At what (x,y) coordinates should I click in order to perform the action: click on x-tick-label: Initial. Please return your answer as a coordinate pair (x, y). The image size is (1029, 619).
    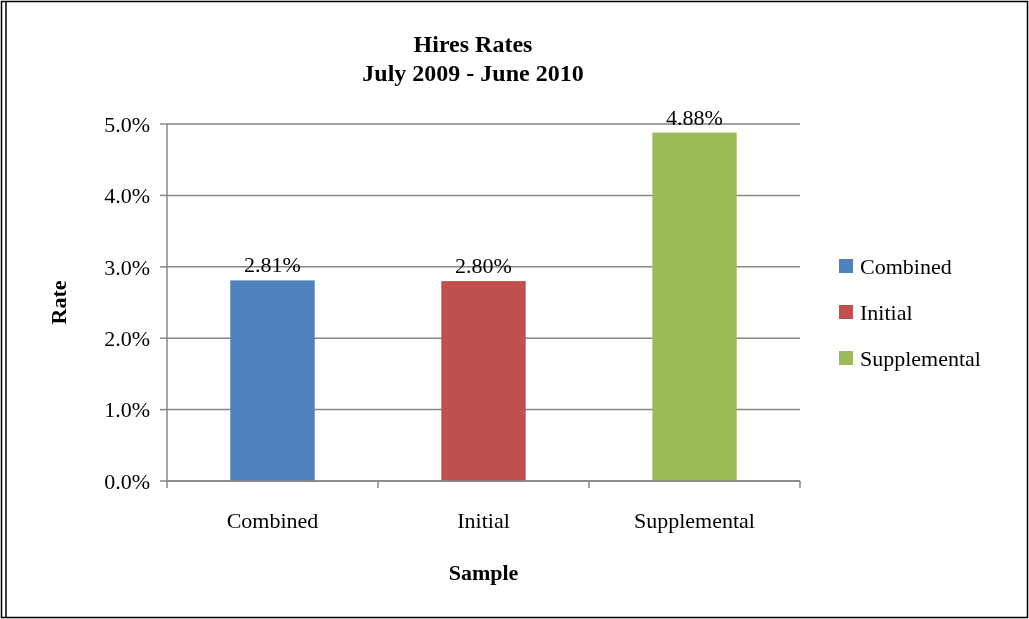
    Looking at the image, I should click on (483, 520).